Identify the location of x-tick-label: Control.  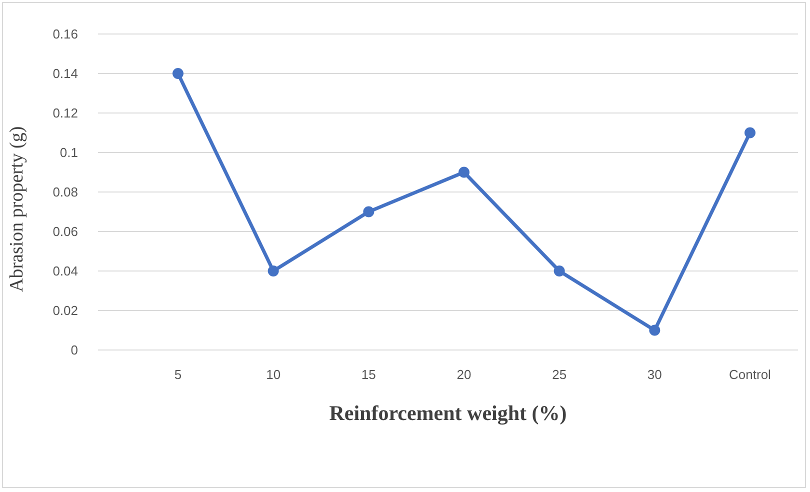
(750, 374).